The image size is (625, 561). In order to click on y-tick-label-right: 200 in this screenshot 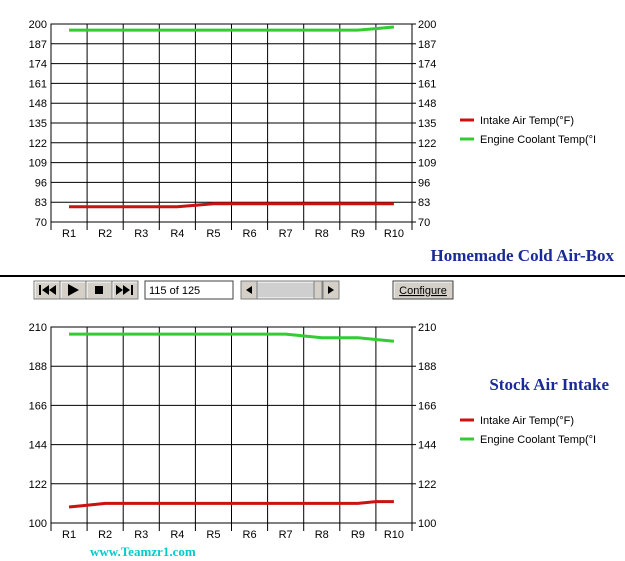, I will do `click(427, 25)`.